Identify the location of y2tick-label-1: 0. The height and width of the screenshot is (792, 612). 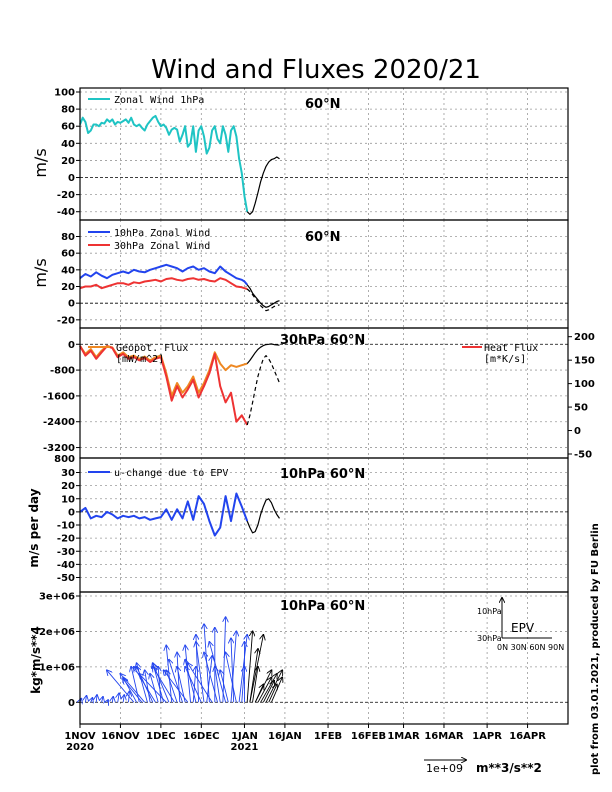
(577, 431).